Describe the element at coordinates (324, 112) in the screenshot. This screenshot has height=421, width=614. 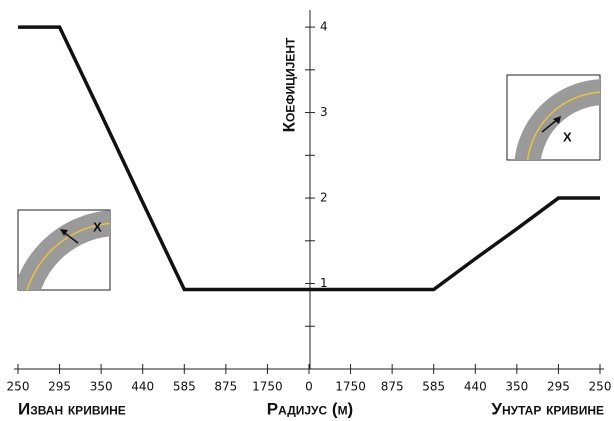
I see `y-tick-label: 3` at that location.